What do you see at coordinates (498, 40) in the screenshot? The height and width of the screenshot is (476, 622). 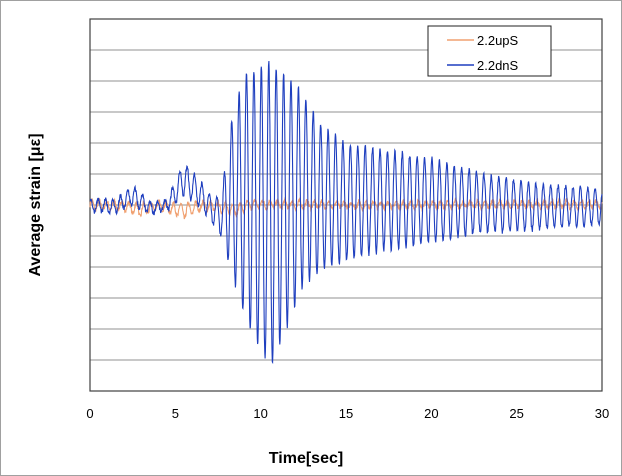 I see `legend-label-2.2upS: 2.2upS` at bounding box center [498, 40].